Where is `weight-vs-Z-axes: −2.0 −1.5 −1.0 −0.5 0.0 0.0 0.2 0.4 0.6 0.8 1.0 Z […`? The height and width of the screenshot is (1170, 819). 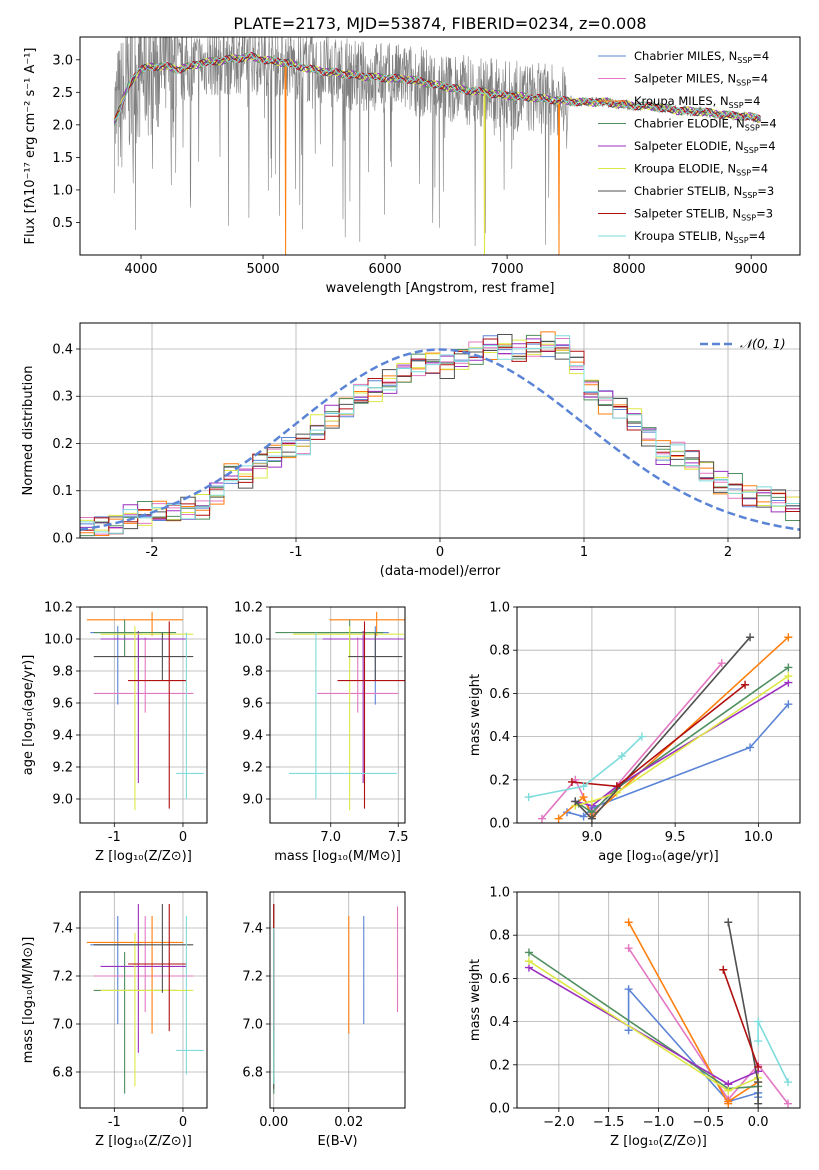 weight-vs-Z-axes: −2.0 −1.5 −1.0 −0.5 0.0 0.0 0.2 0.4 0.6 0.8 1.0 Z [… is located at coordinates (634, 1017).